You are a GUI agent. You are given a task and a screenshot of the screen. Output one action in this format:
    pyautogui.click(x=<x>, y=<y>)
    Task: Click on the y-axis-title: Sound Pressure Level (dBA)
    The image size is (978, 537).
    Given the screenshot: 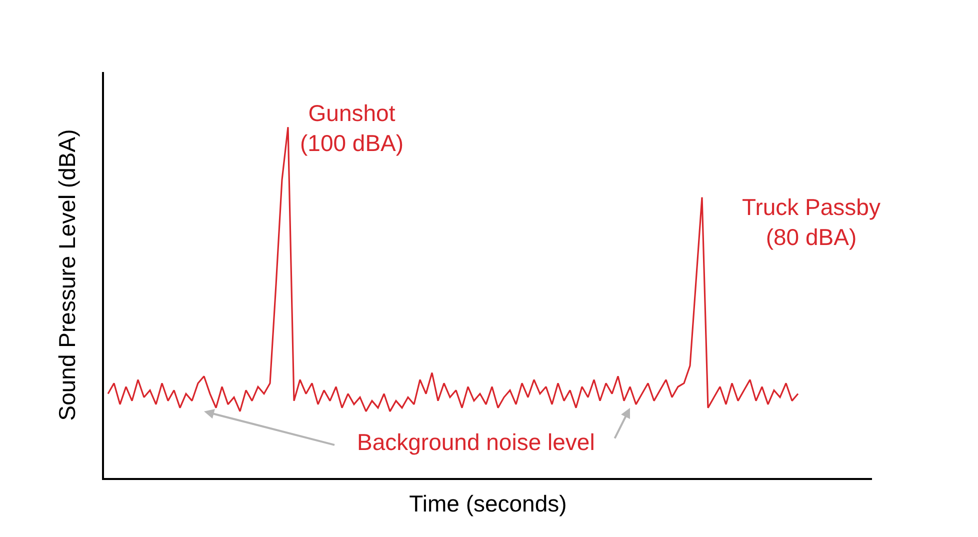 What is the action you would take?
    pyautogui.click(x=67, y=275)
    